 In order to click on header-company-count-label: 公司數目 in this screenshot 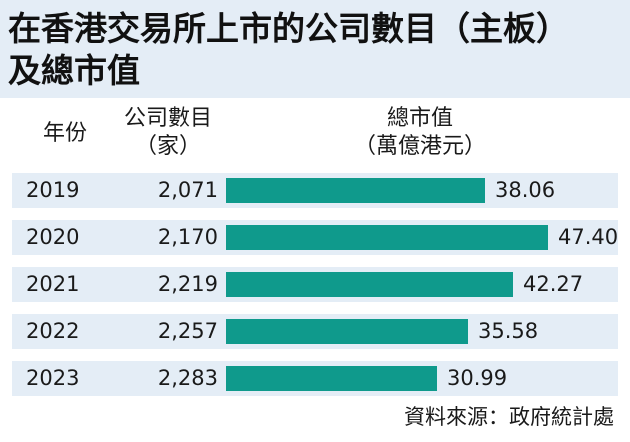, I will do `click(167, 118)`.